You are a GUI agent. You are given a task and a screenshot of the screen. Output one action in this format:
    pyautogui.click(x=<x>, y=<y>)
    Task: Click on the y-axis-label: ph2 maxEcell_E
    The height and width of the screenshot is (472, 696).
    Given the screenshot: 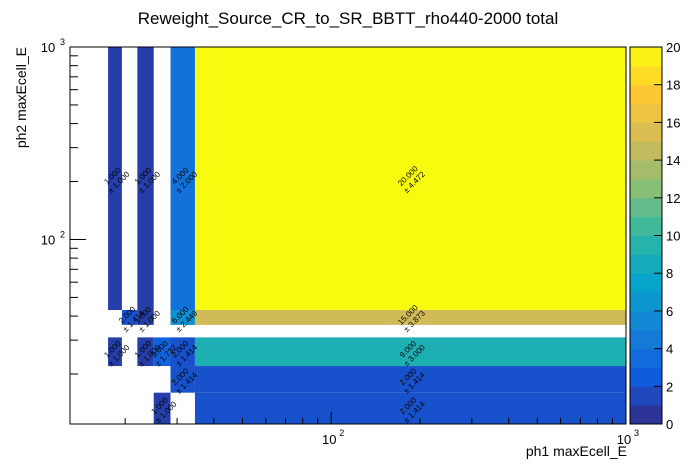 What is the action you would take?
    pyautogui.click(x=21, y=97)
    